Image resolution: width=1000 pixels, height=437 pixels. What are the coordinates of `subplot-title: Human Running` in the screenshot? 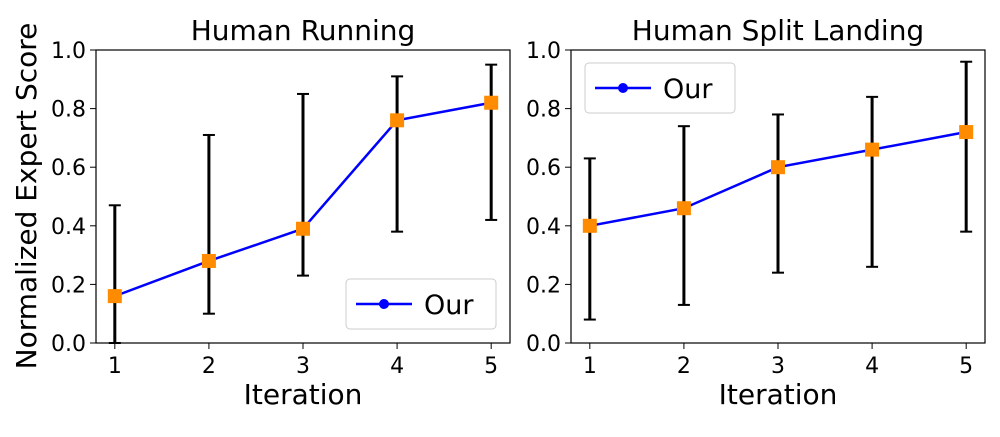 It's located at (303, 30).